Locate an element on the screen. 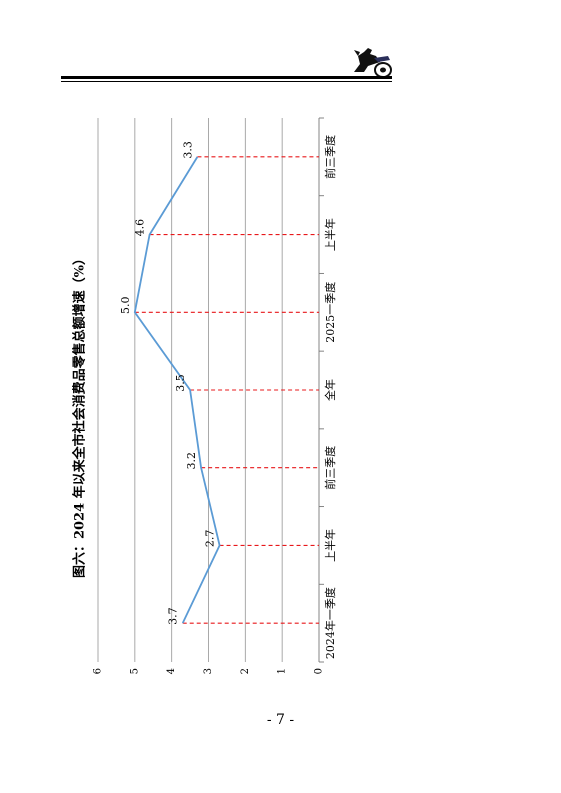 This screenshot has width=561, height=793. data-label: 3.7 is located at coordinates (173, 616).